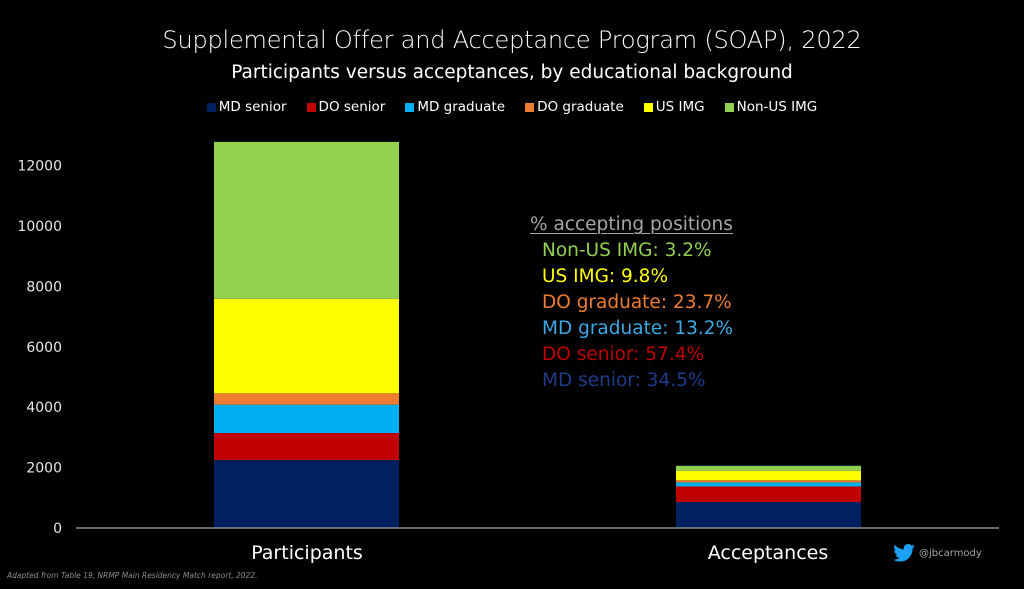  Describe the element at coordinates (461, 107) in the screenshot. I see `legend-label: MD graduate` at that location.